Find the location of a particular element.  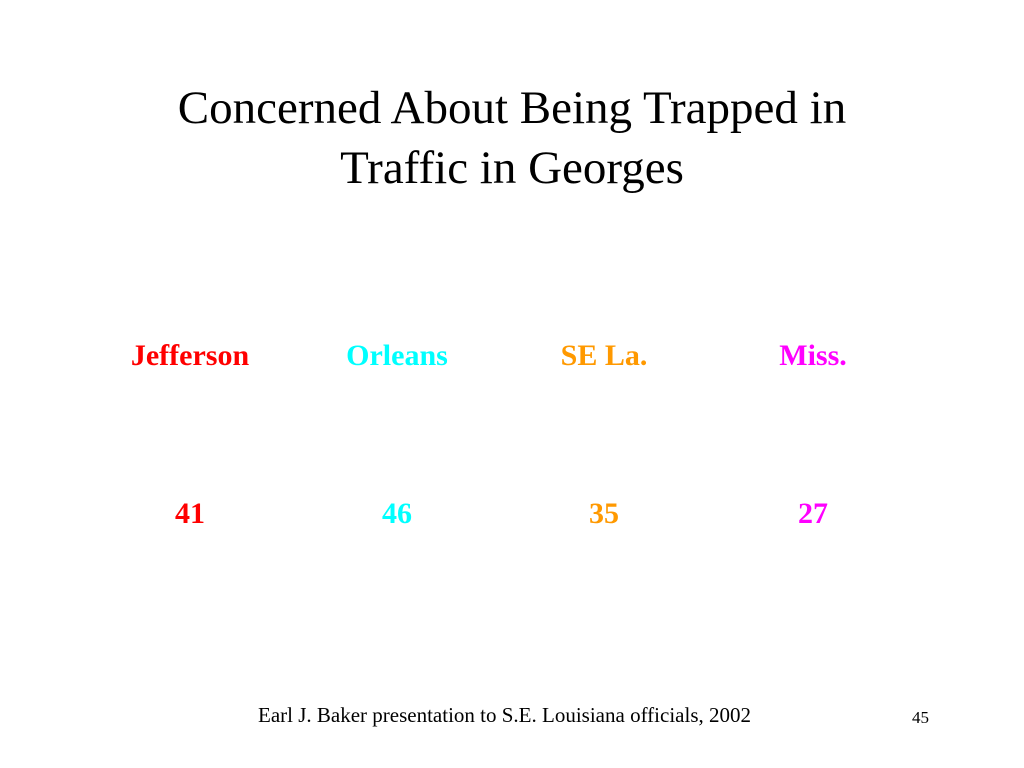

value-jefferson: 41 is located at coordinates (190, 513).